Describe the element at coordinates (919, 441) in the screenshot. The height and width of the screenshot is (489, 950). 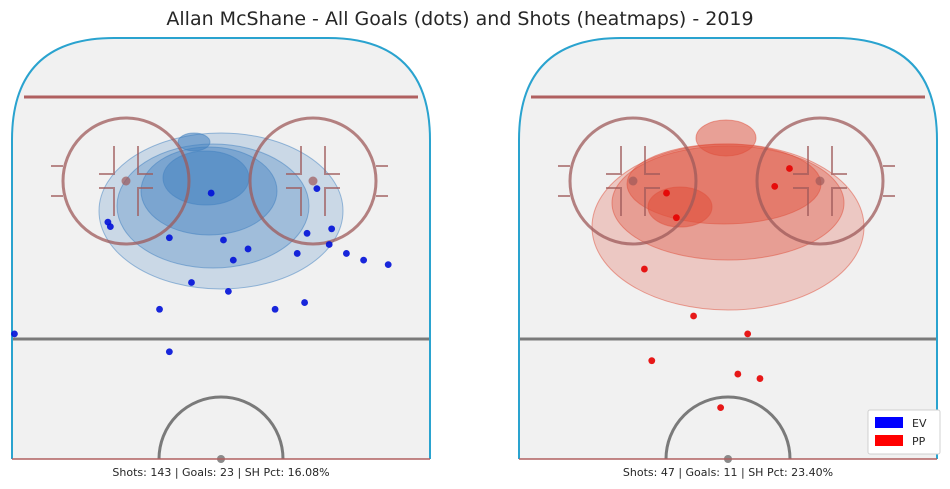
I see `legend-label-pp: PP` at that location.